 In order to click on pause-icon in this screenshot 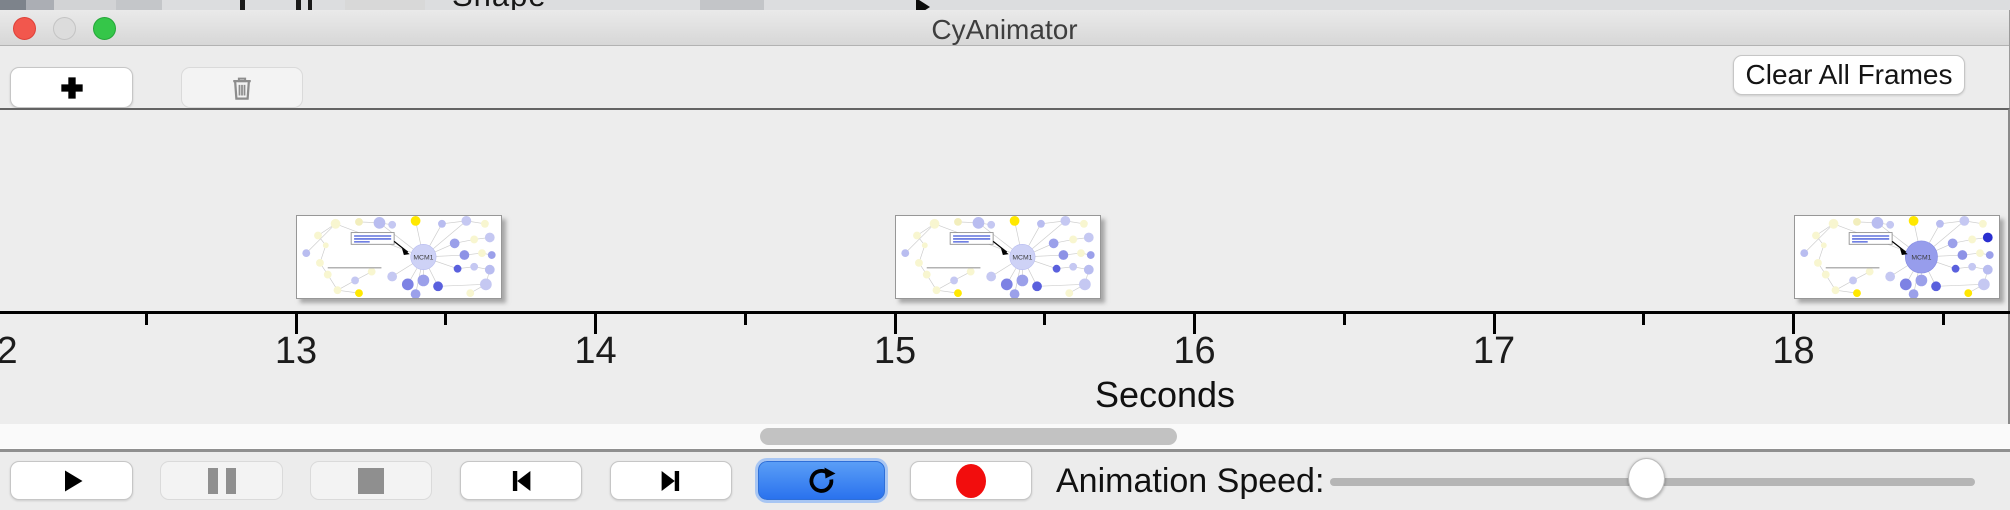, I will do `click(221, 480)`.